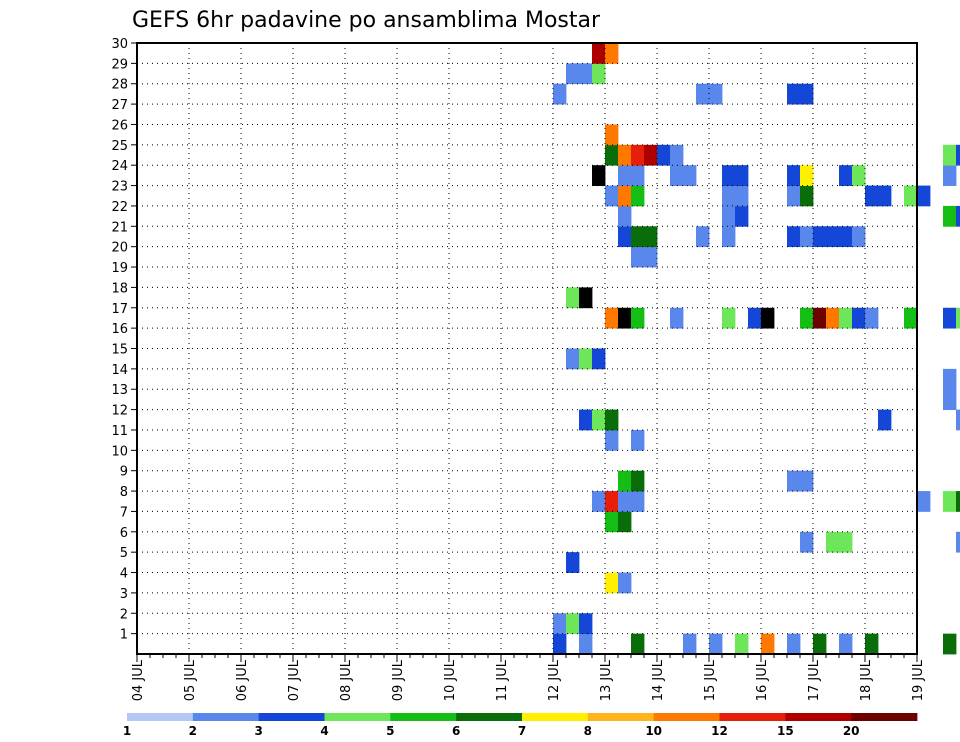  What do you see at coordinates (119, 187) in the screenshot?
I see `y-tick-label: 23` at bounding box center [119, 187].